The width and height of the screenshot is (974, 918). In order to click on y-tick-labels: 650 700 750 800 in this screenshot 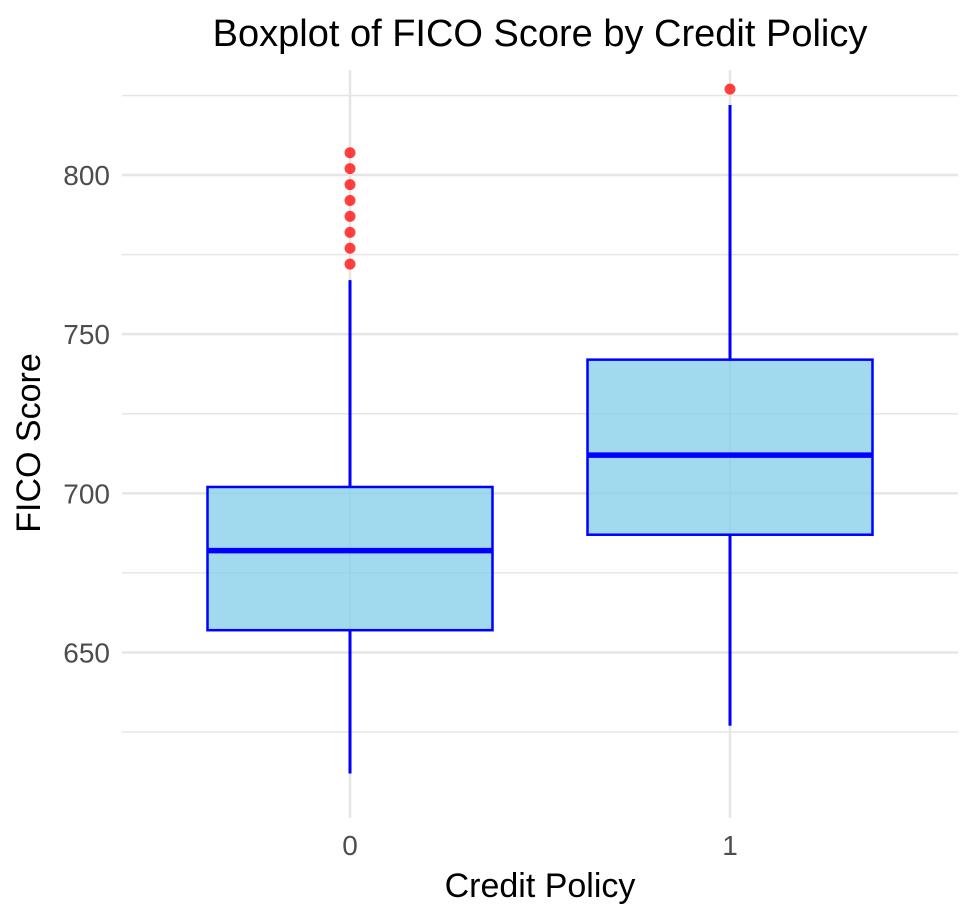, I will do `click(86, 414)`.